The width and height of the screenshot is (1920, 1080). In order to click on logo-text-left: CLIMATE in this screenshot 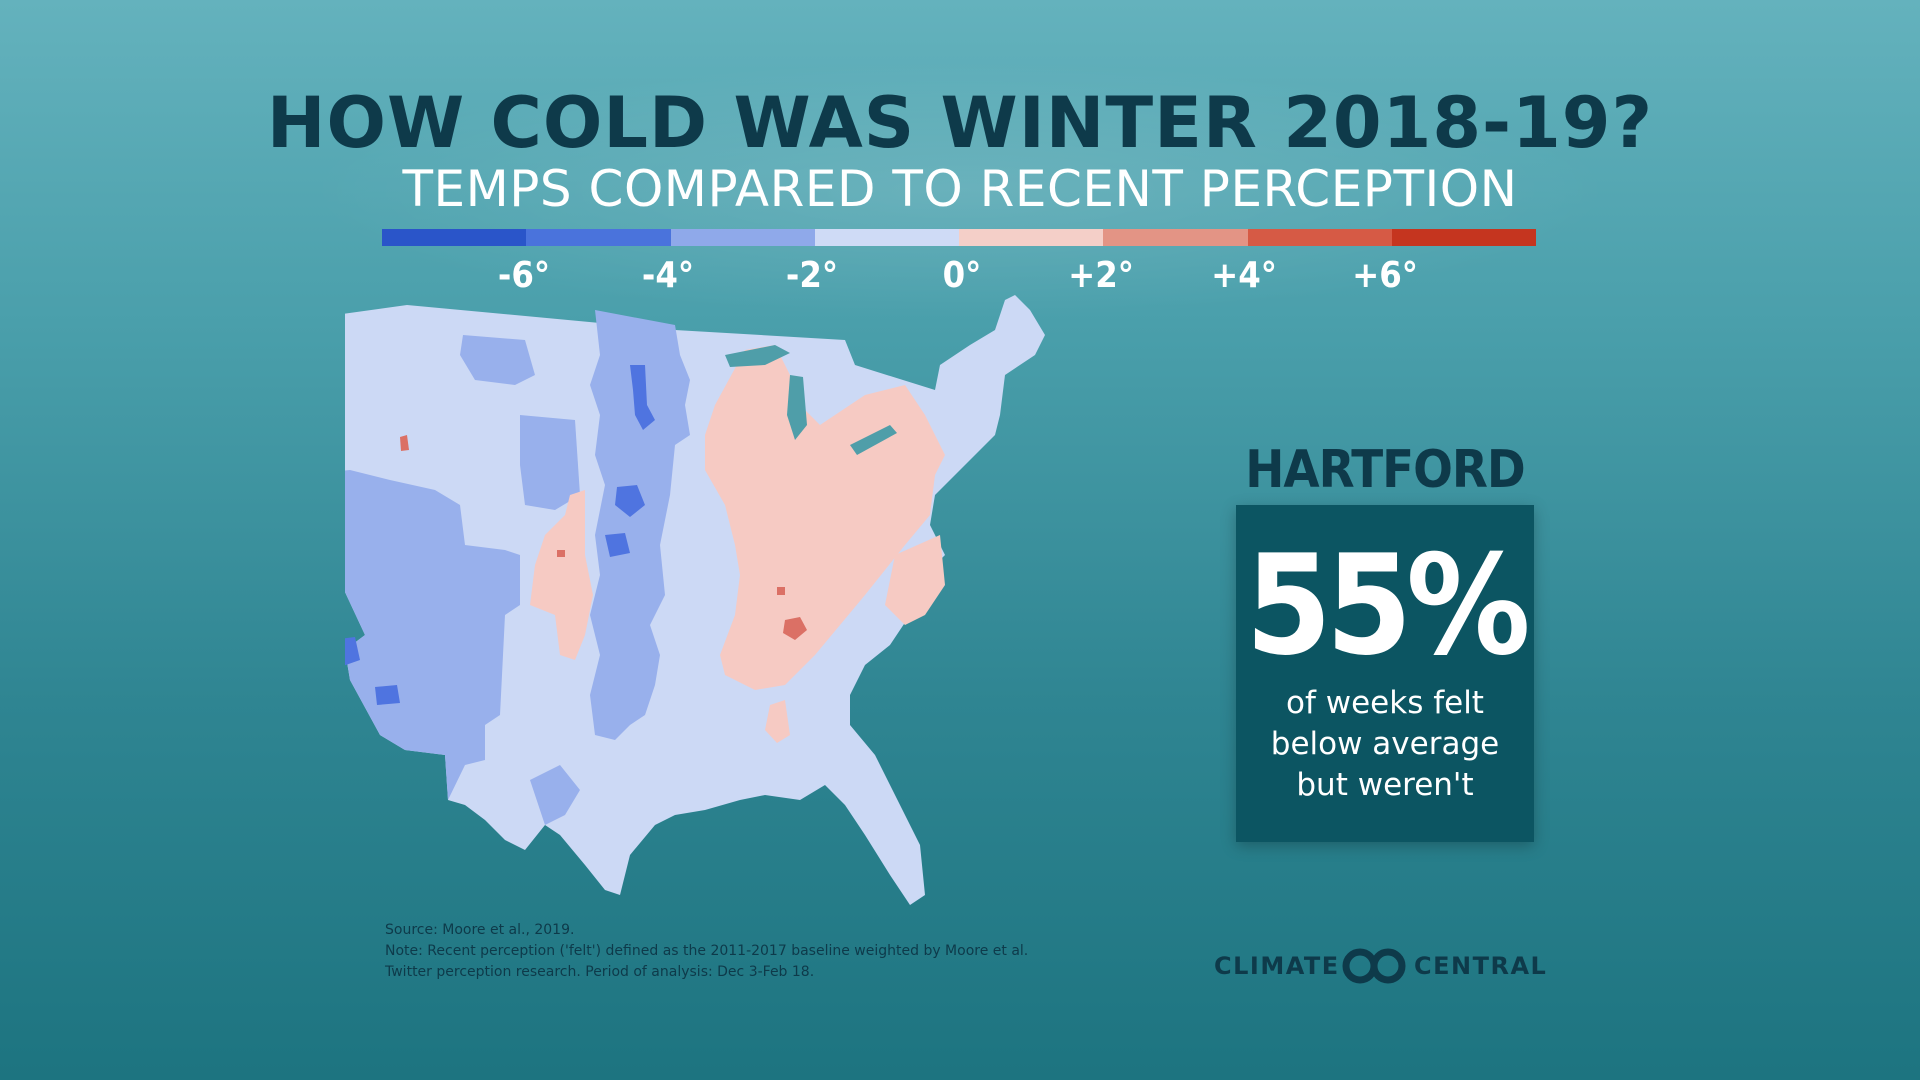, I will do `click(1277, 966)`.